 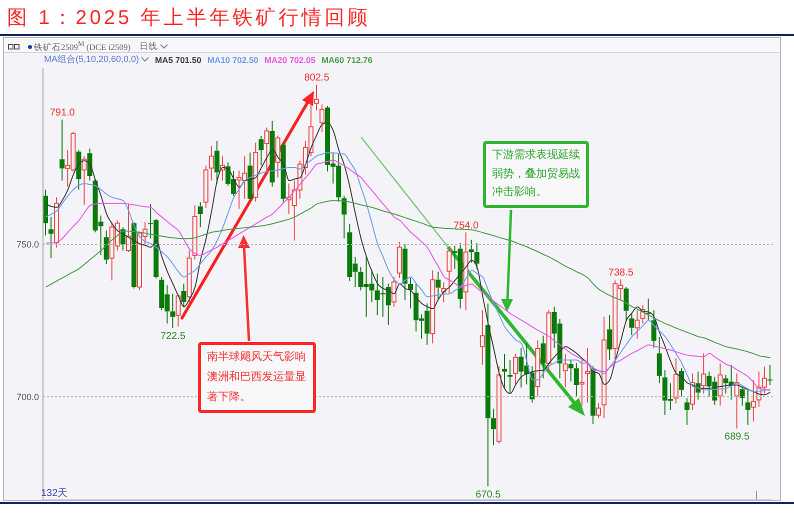 What do you see at coordinates (737, 437) in the screenshot?
I see `annotation: 689.5` at bounding box center [737, 437].